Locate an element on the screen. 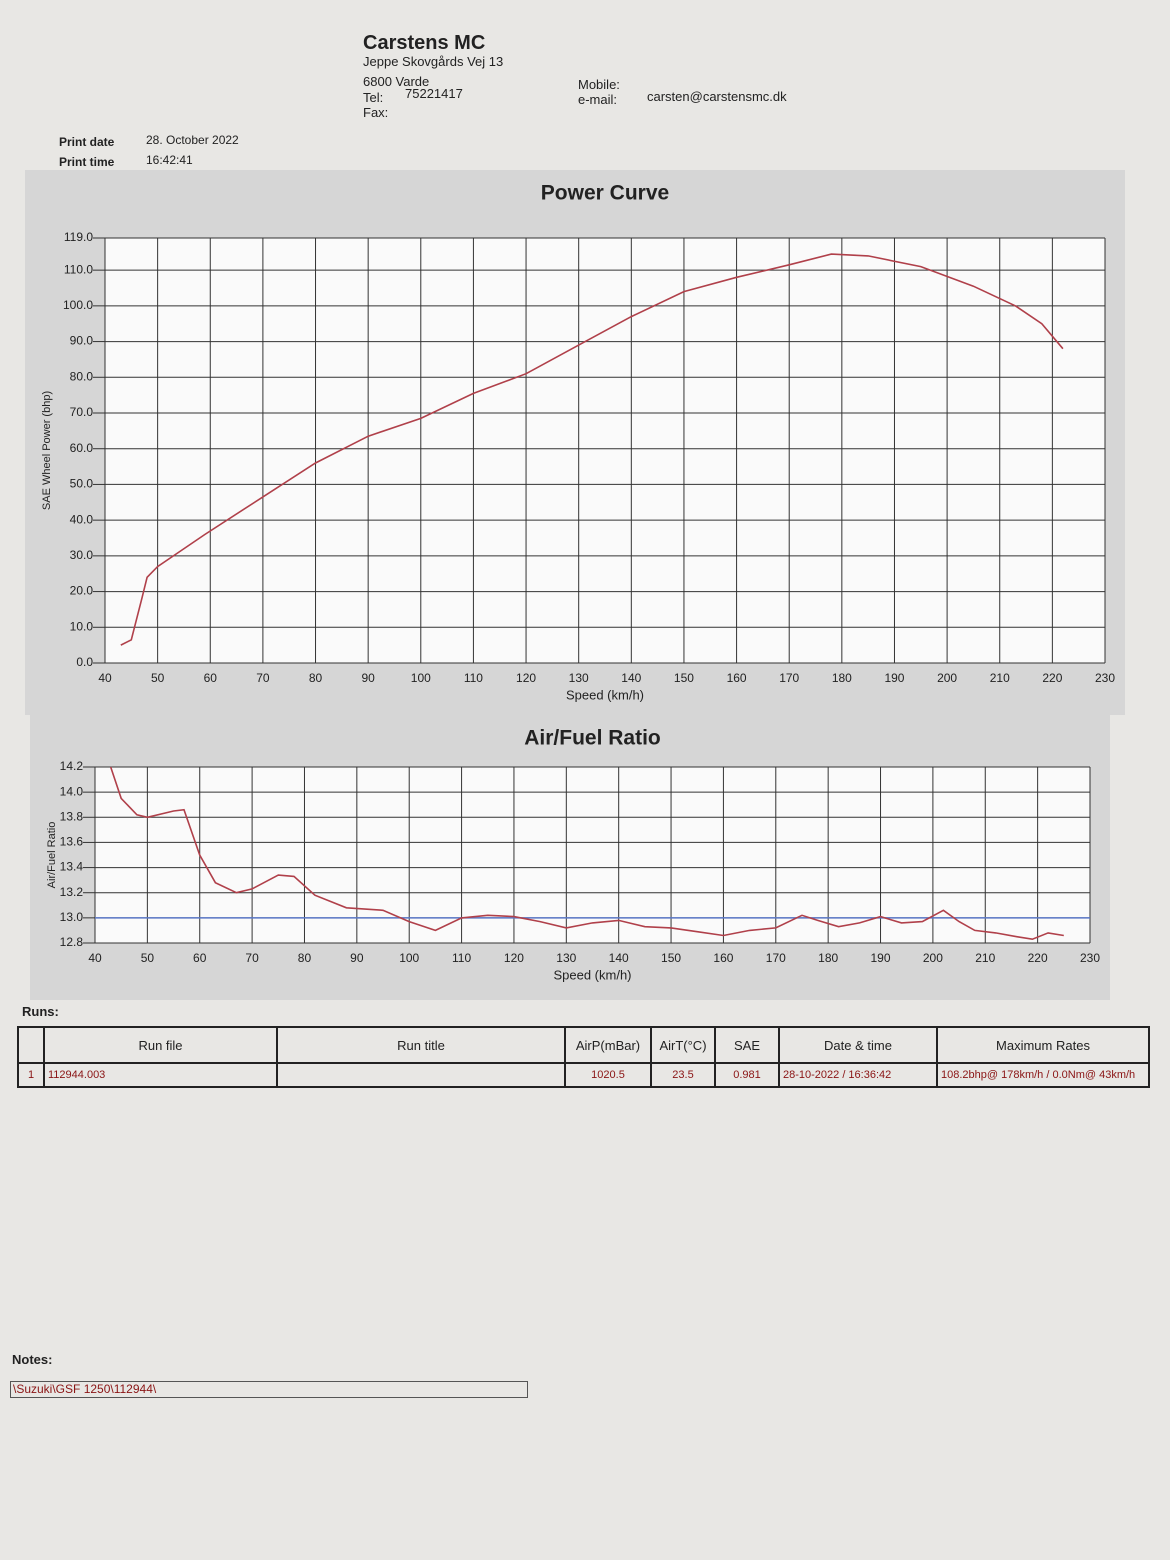  street: Jeppe Skovgårds Vej 13 is located at coordinates (433, 61).